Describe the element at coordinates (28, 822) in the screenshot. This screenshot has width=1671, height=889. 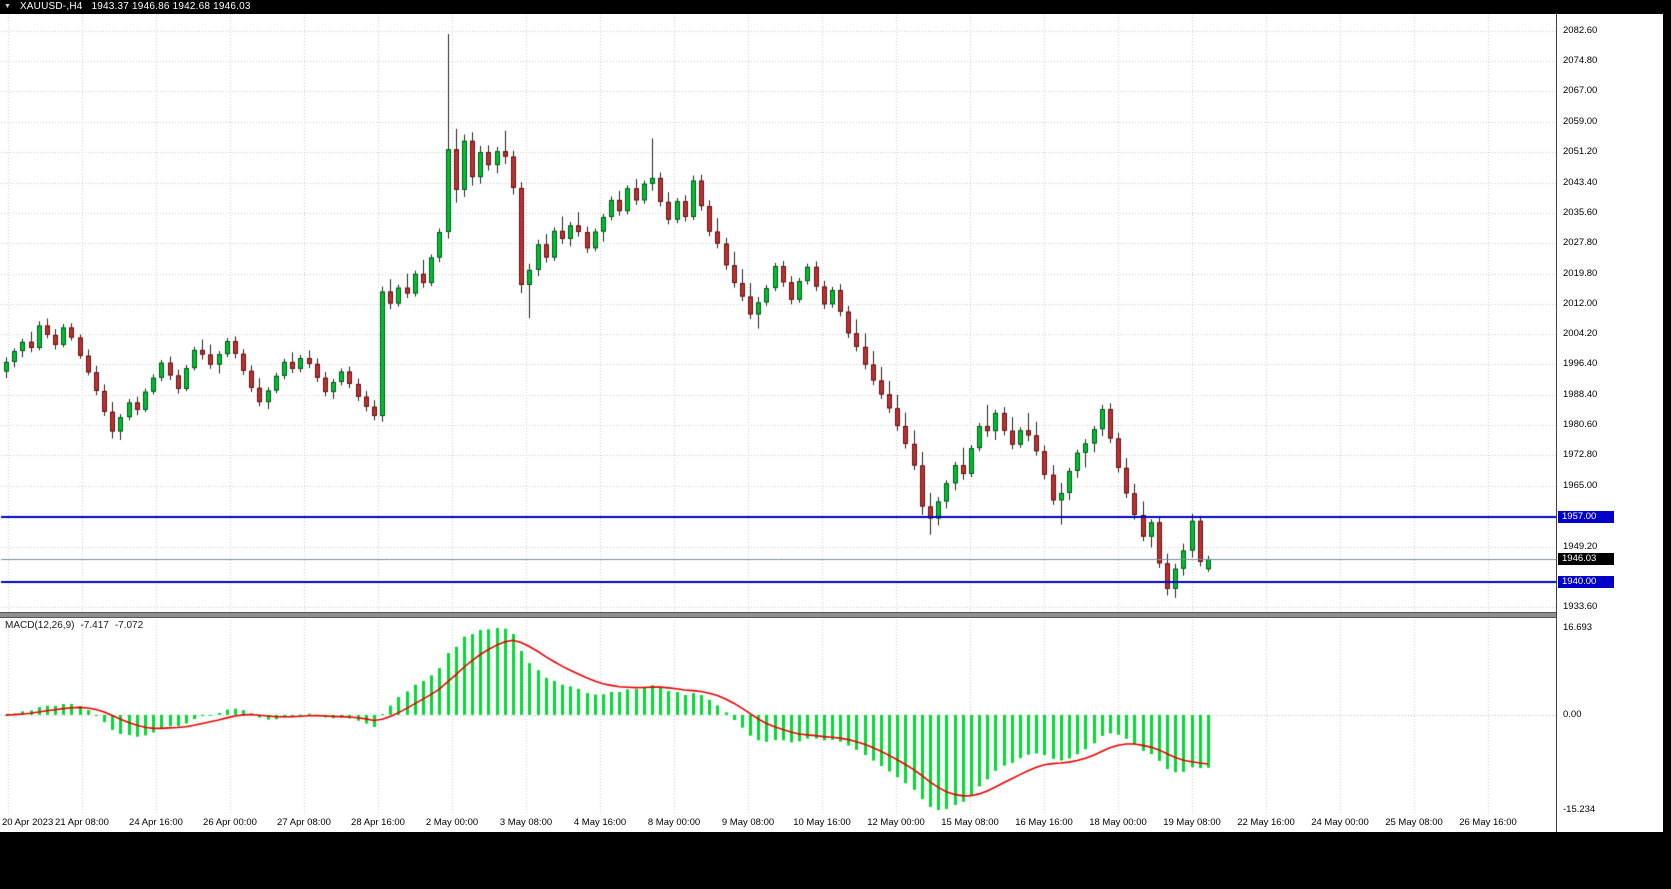
I see `time-axis-label: 20 Apr 2023` at that location.